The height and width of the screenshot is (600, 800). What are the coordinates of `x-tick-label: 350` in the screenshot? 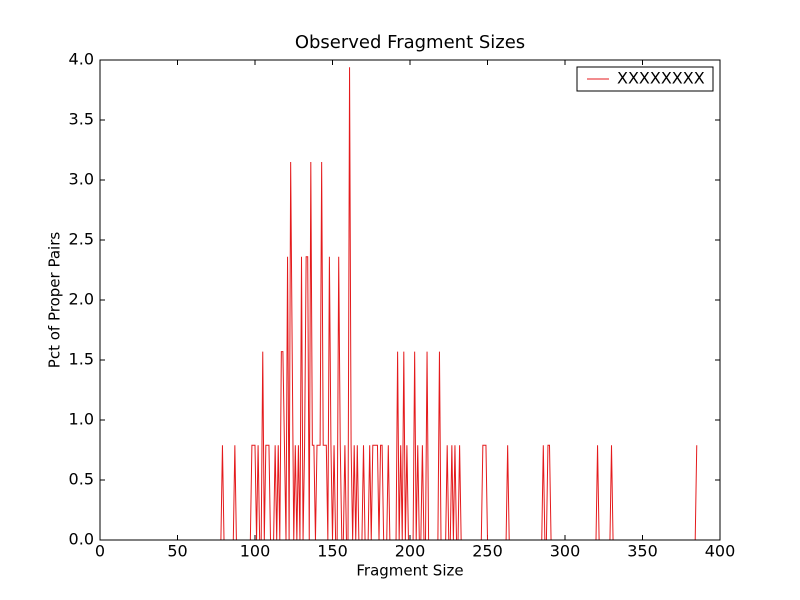 It's located at (642, 551).